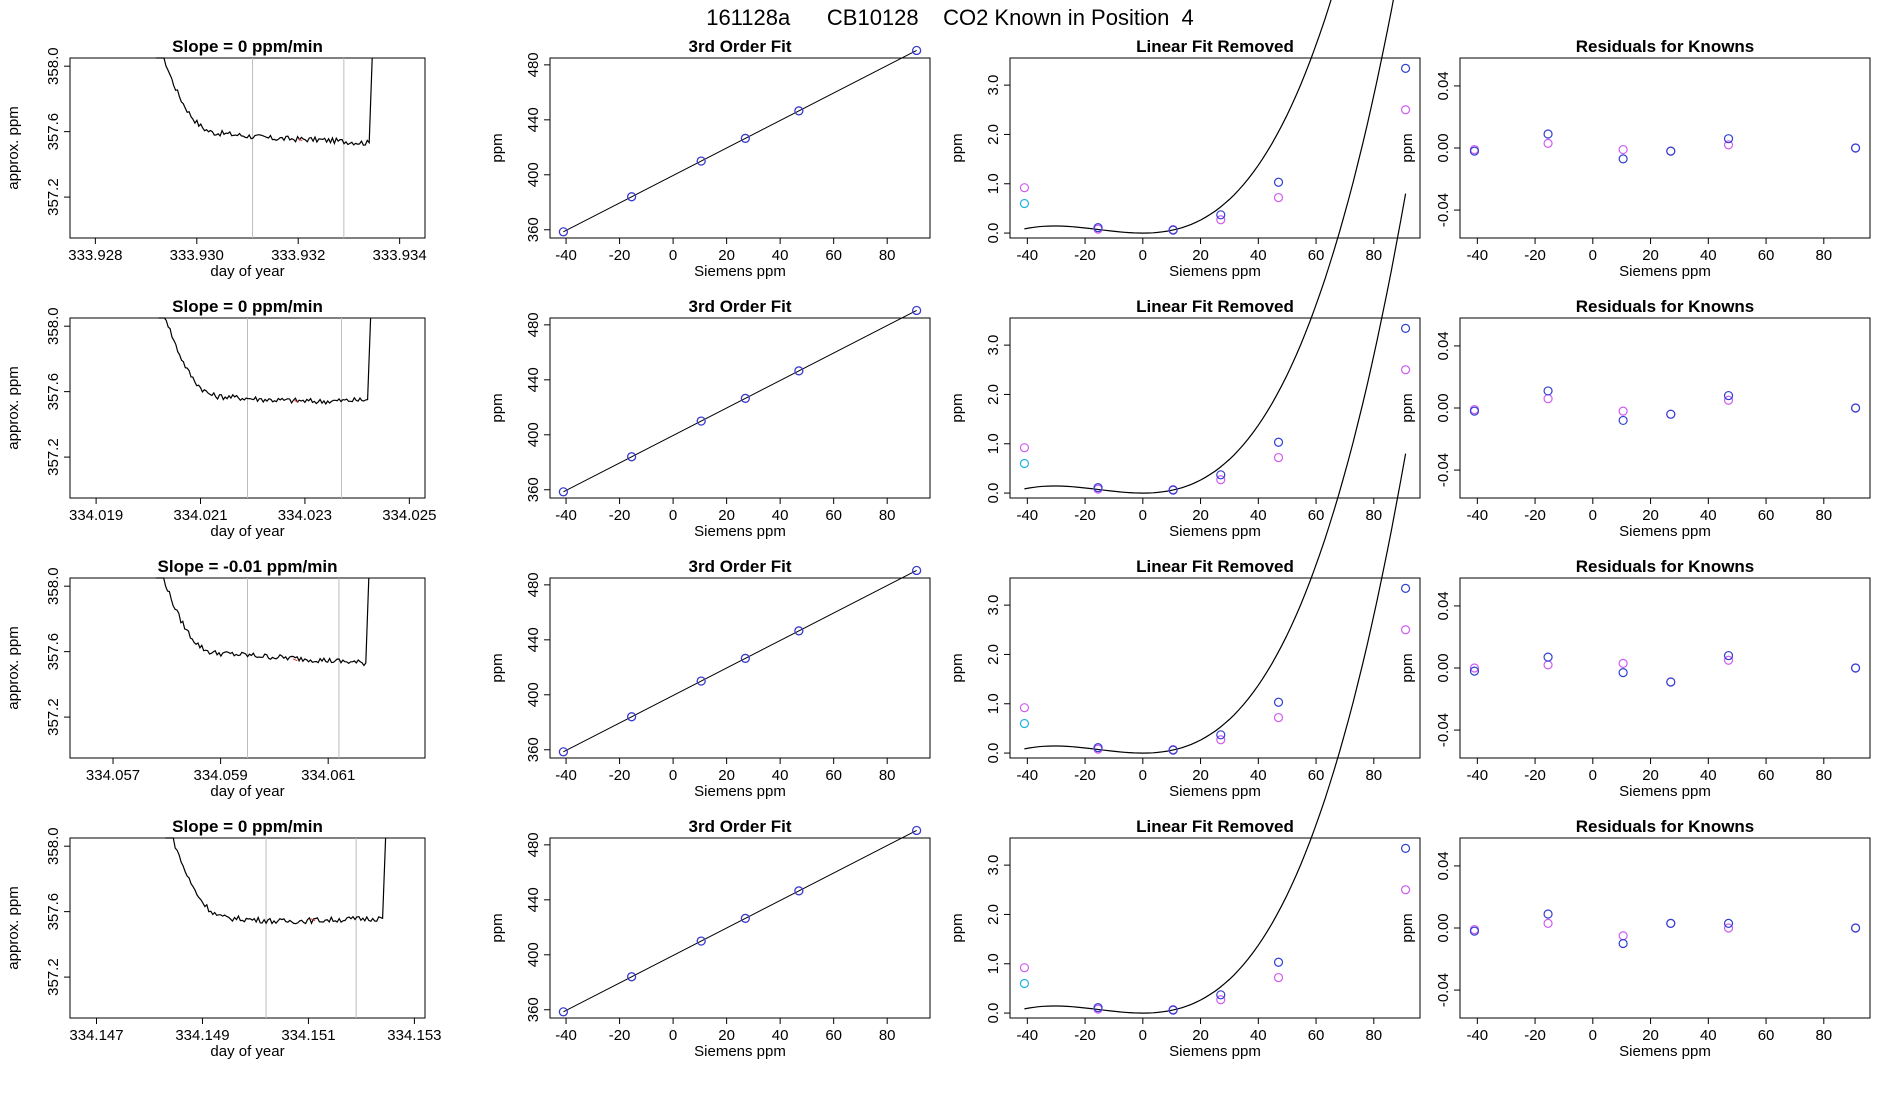 The width and height of the screenshot is (1900, 1100). What do you see at coordinates (993, 394) in the screenshot?
I see `y-tick-label: 2.0` at bounding box center [993, 394].